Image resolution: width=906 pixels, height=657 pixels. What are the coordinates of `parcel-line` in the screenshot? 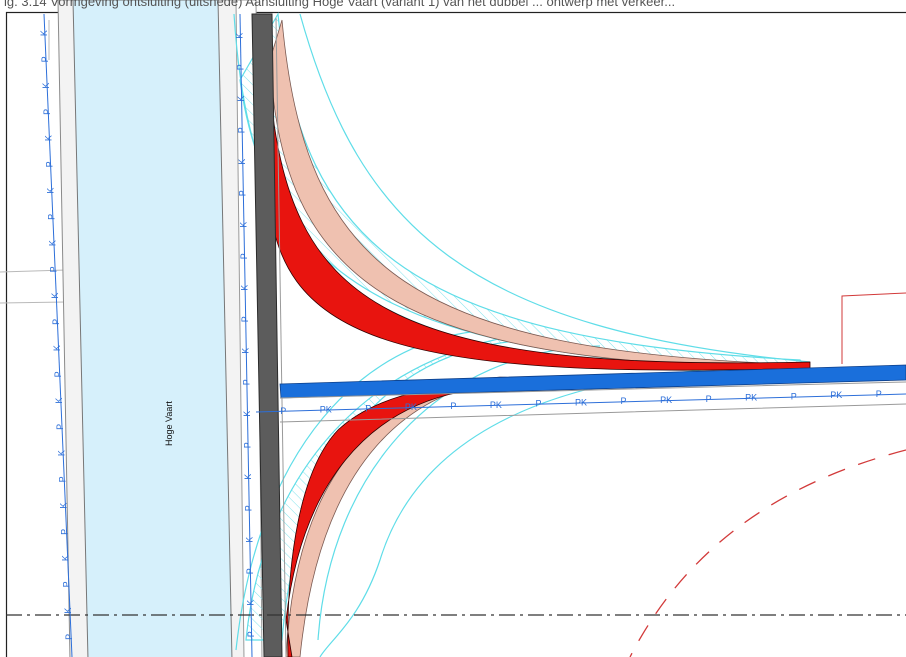 It's located at (33, 162).